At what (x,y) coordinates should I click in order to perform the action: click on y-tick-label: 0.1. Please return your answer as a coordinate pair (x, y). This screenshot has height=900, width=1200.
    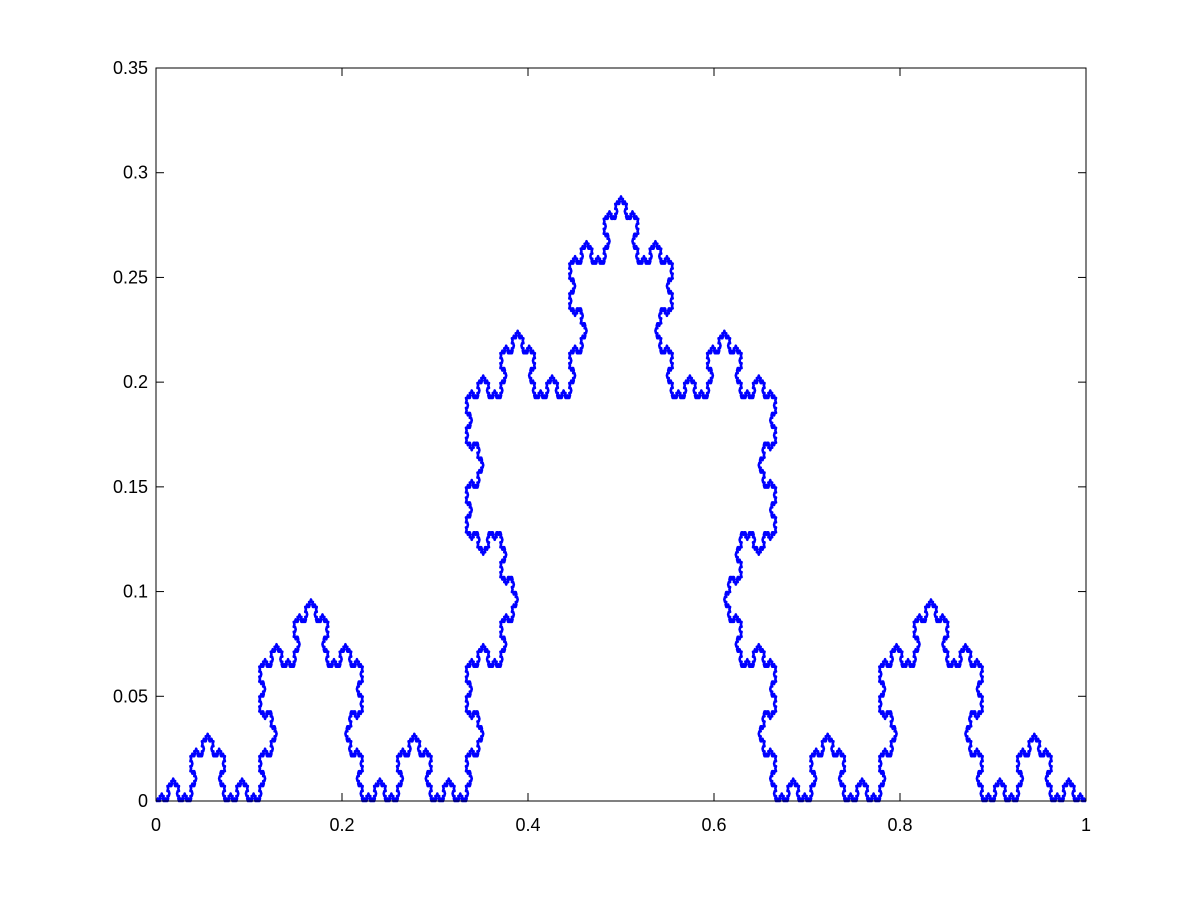
    Looking at the image, I should click on (135, 592).